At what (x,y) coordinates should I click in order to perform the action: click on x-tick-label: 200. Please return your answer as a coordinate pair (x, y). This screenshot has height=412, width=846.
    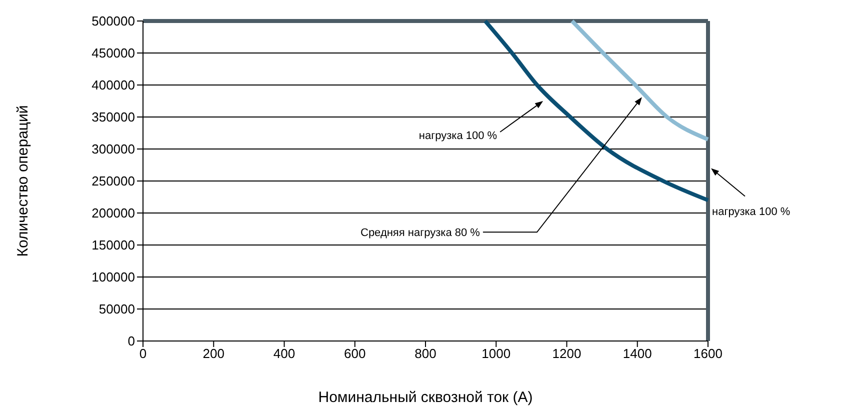
    Looking at the image, I should click on (213, 354).